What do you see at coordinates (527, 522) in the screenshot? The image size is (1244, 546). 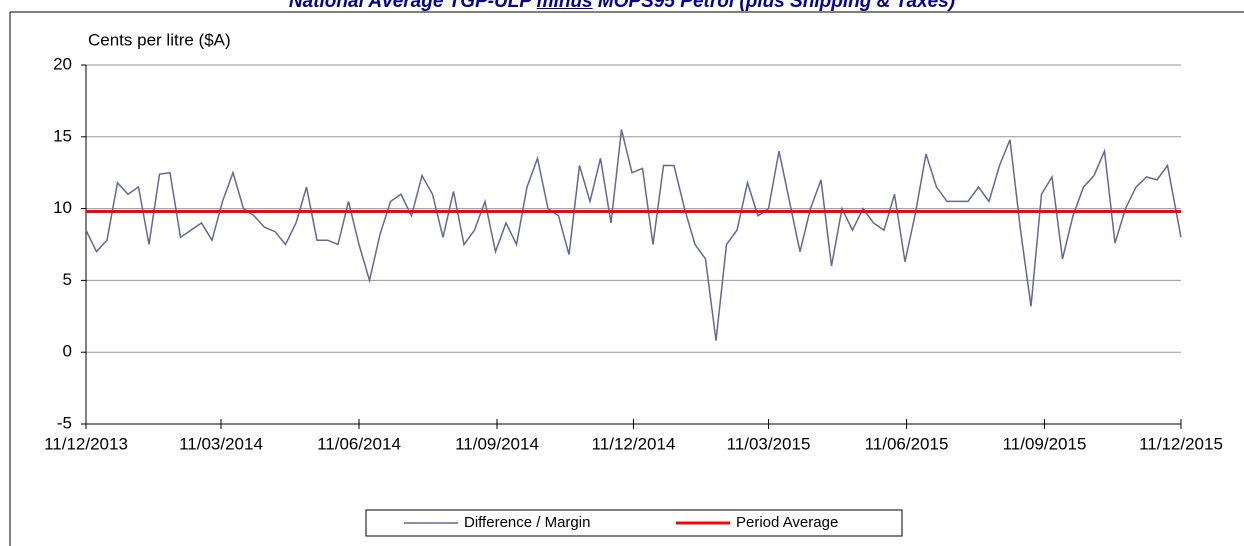 I see `legend-label: Difference / Margin` at bounding box center [527, 522].